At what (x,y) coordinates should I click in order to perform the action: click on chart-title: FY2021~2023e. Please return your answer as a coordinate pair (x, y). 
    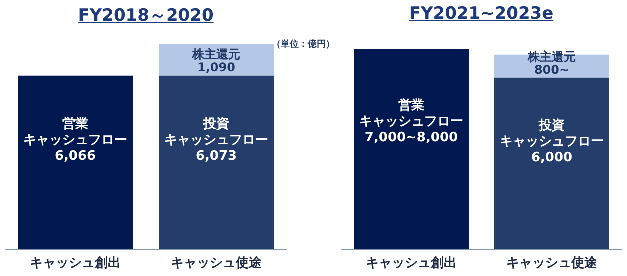
    Looking at the image, I should click on (481, 14).